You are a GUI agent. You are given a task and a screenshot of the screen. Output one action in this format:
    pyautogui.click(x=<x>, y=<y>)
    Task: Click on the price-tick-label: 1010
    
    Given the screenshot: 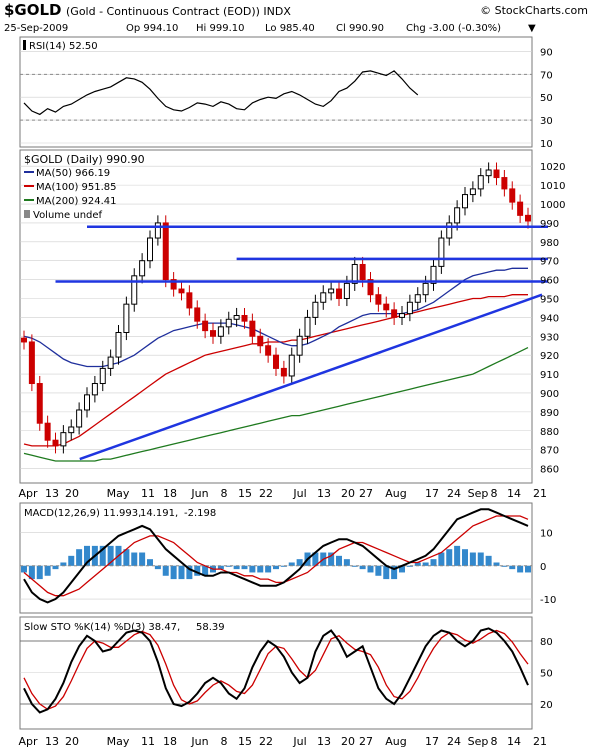 What is the action you would take?
    pyautogui.click(x=552, y=186)
    